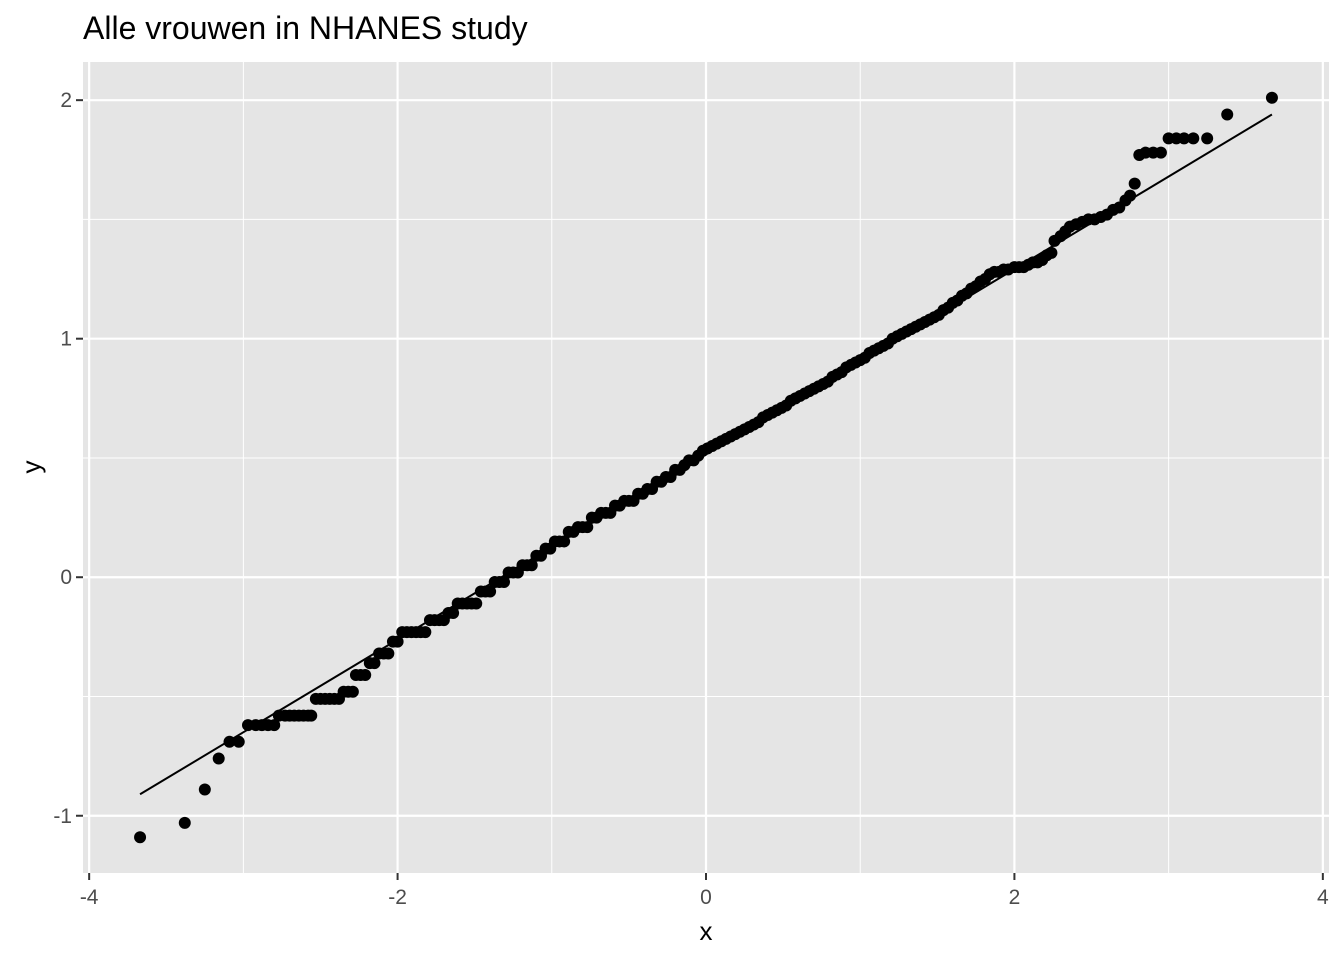 The height and width of the screenshot is (960, 1344). Describe the element at coordinates (66, 339) in the screenshot. I see `y-tick-label: 1` at that location.